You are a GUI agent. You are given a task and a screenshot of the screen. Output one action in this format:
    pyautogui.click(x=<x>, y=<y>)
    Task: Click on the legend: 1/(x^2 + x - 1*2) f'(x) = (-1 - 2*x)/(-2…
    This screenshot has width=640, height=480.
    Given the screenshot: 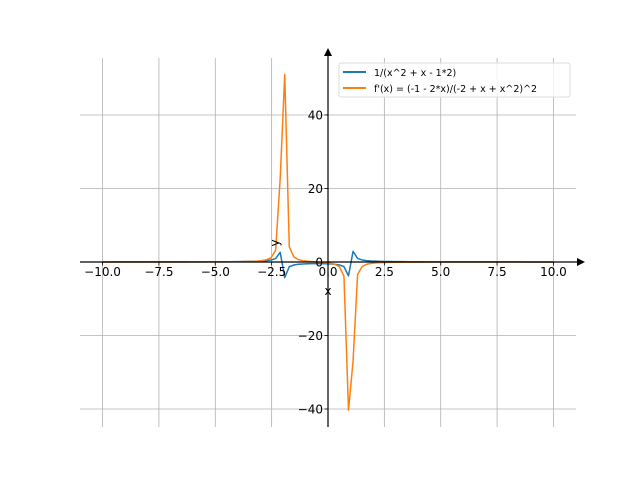 What is the action you would take?
    pyautogui.click(x=454, y=80)
    